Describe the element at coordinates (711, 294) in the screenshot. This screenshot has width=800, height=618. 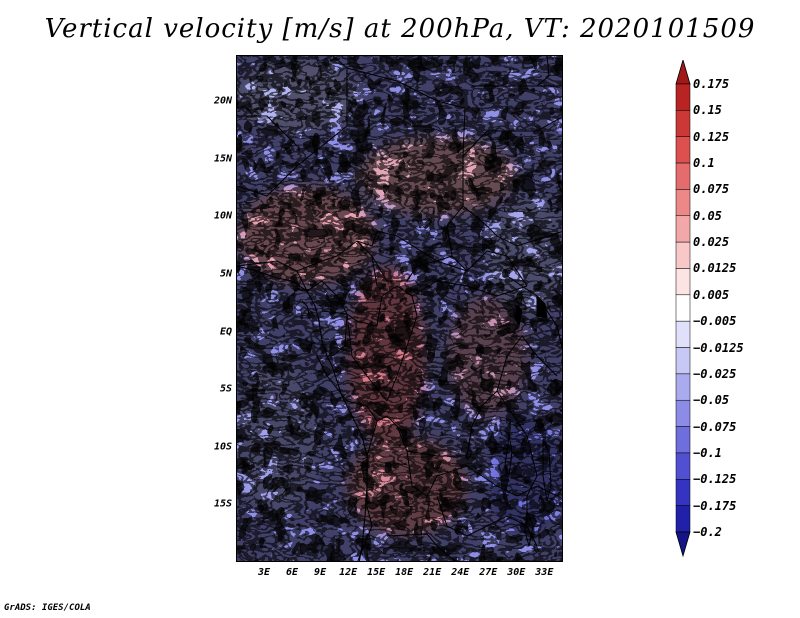
I see `colorbar-label: 0.005` at that location.